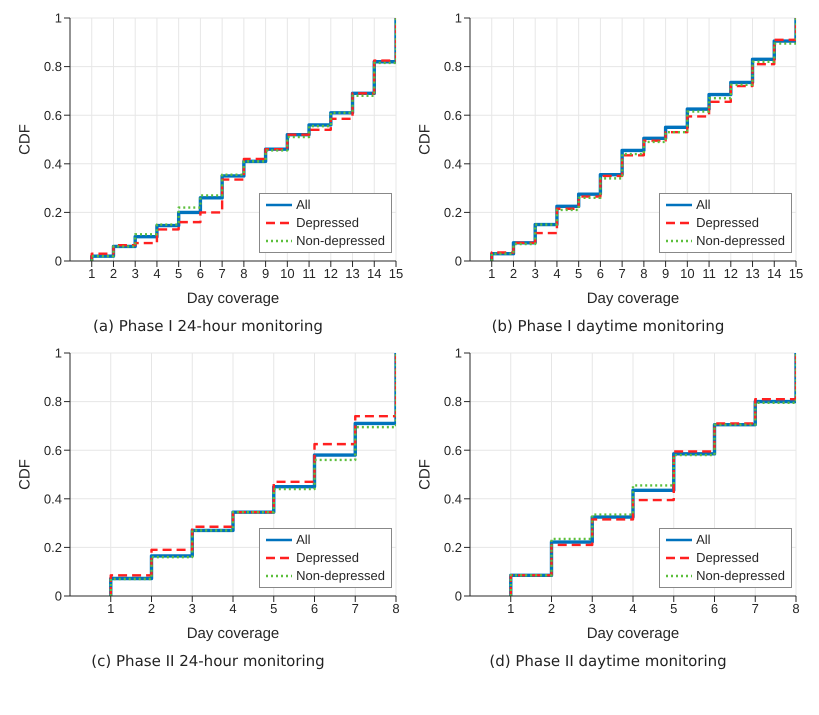  Describe the element at coordinates (608, 661) in the screenshot. I see `text: (d) Phase II daytime monitoring` at that location.